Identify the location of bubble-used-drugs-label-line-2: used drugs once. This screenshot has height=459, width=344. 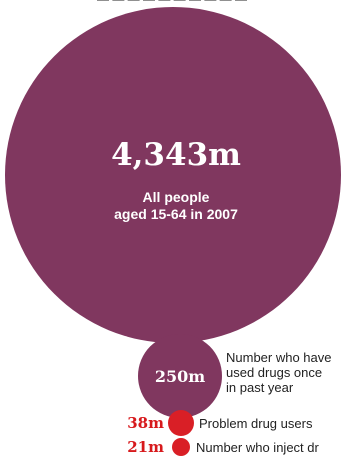
(274, 372).